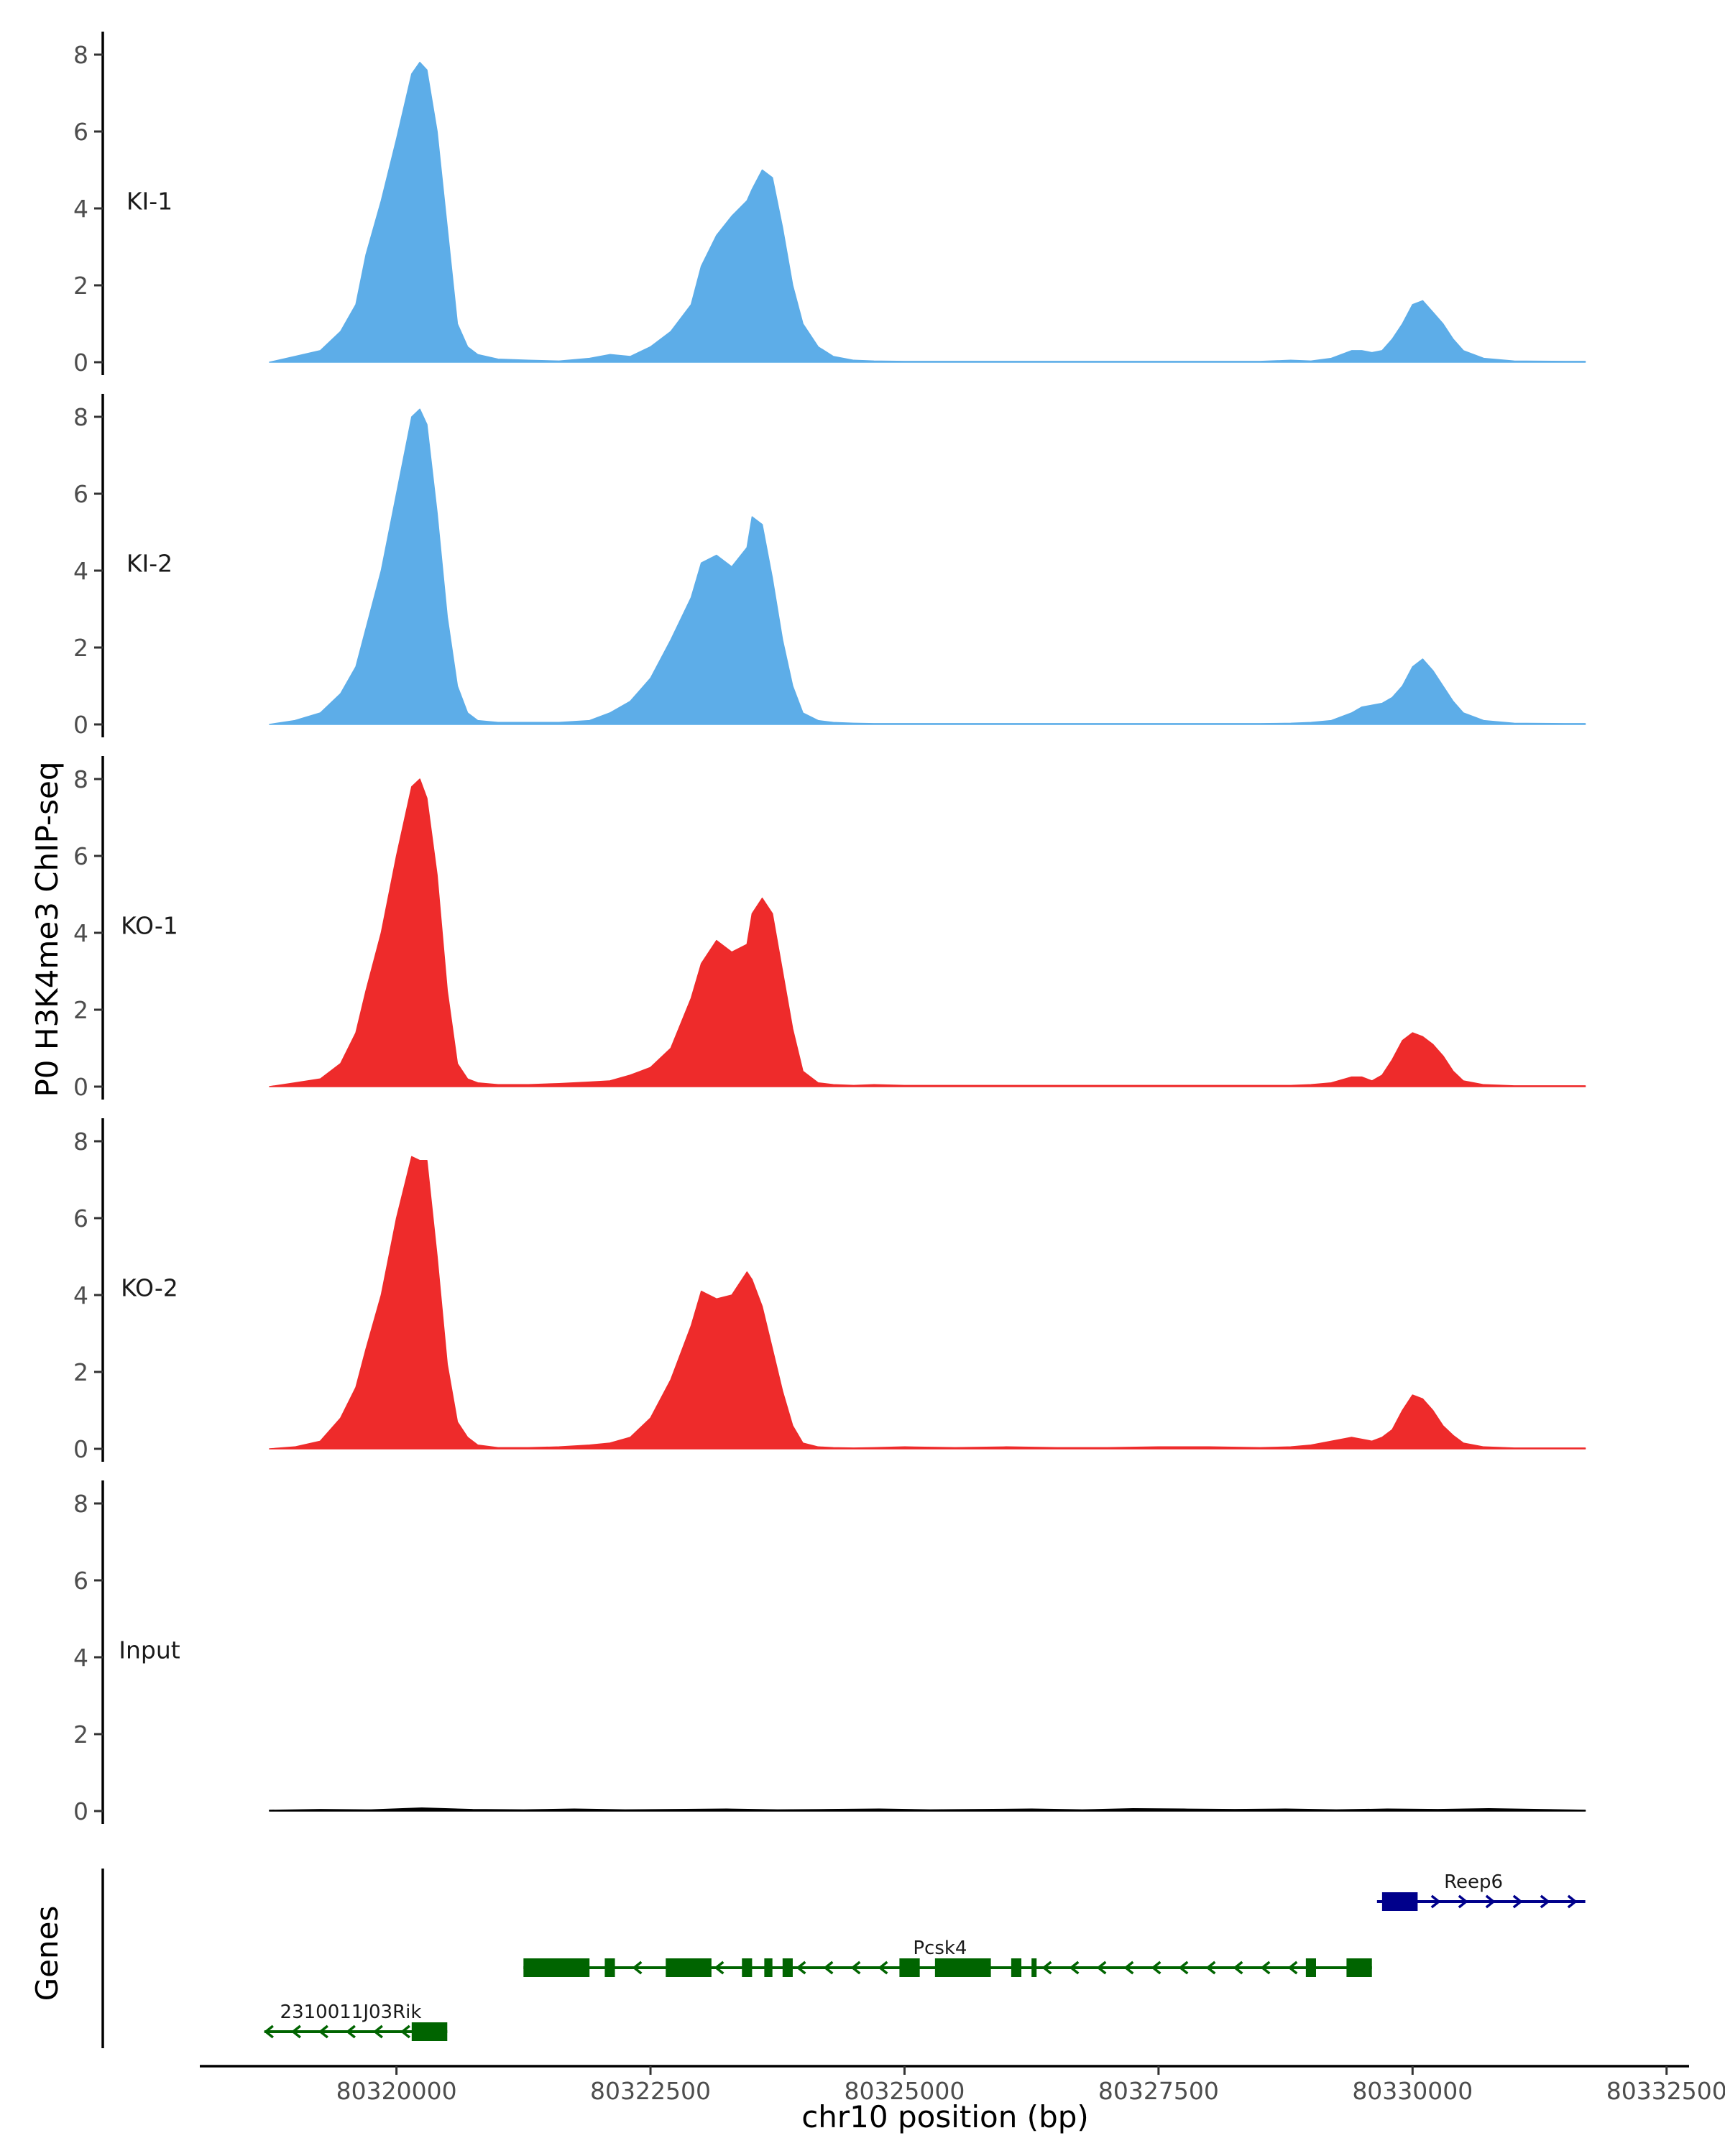 The height and width of the screenshot is (2156, 1725). I want to click on gene-pcsk4: Pcsk4, so click(947, 1958).